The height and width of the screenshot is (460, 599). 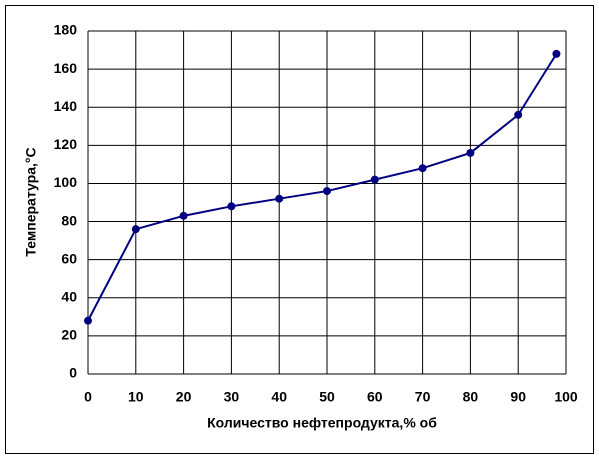 What do you see at coordinates (66, 144) in the screenshot?
I see `y-tick-label: 120` at bounding box center [66, 144].